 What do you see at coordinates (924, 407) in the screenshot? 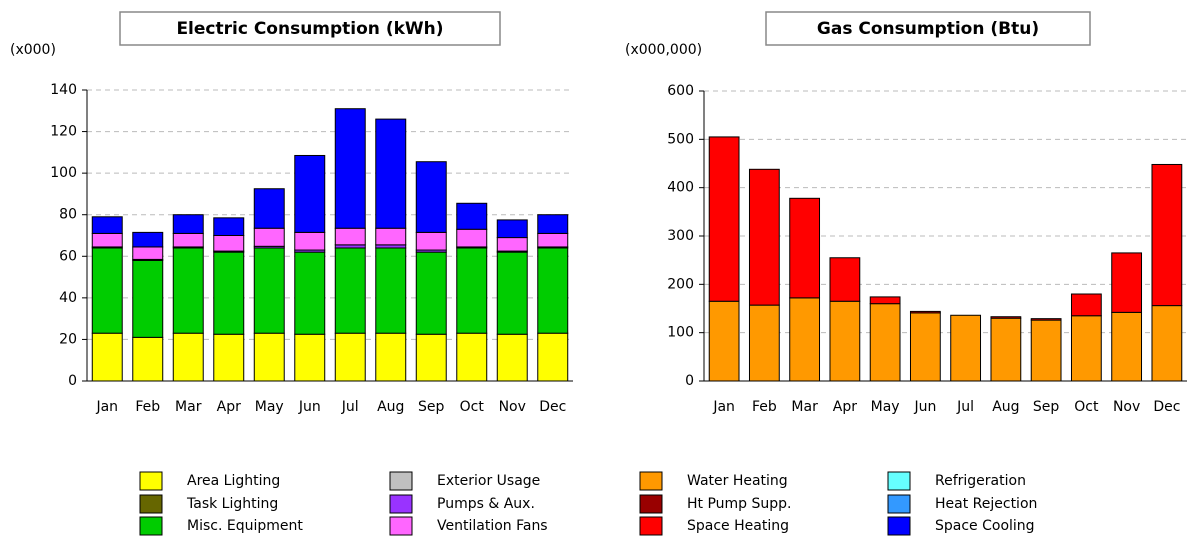
I see `x-tick-label: Jun` at bounding box center [924, 407].